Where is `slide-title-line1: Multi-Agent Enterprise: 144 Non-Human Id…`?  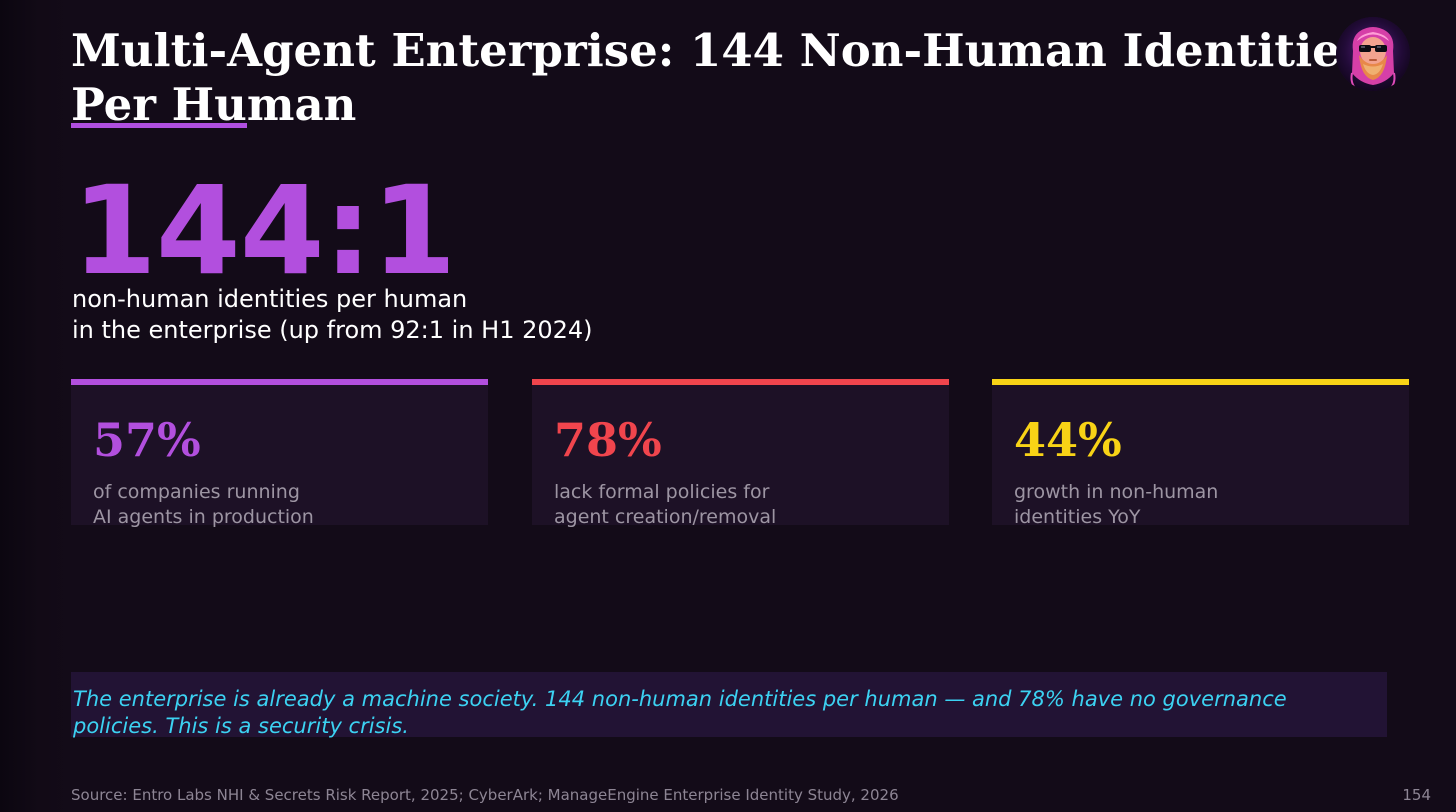 slide-title-line1: Multi-Agent Enterprise: 144 Non-Human Id… is located at coordinates (719, 50).